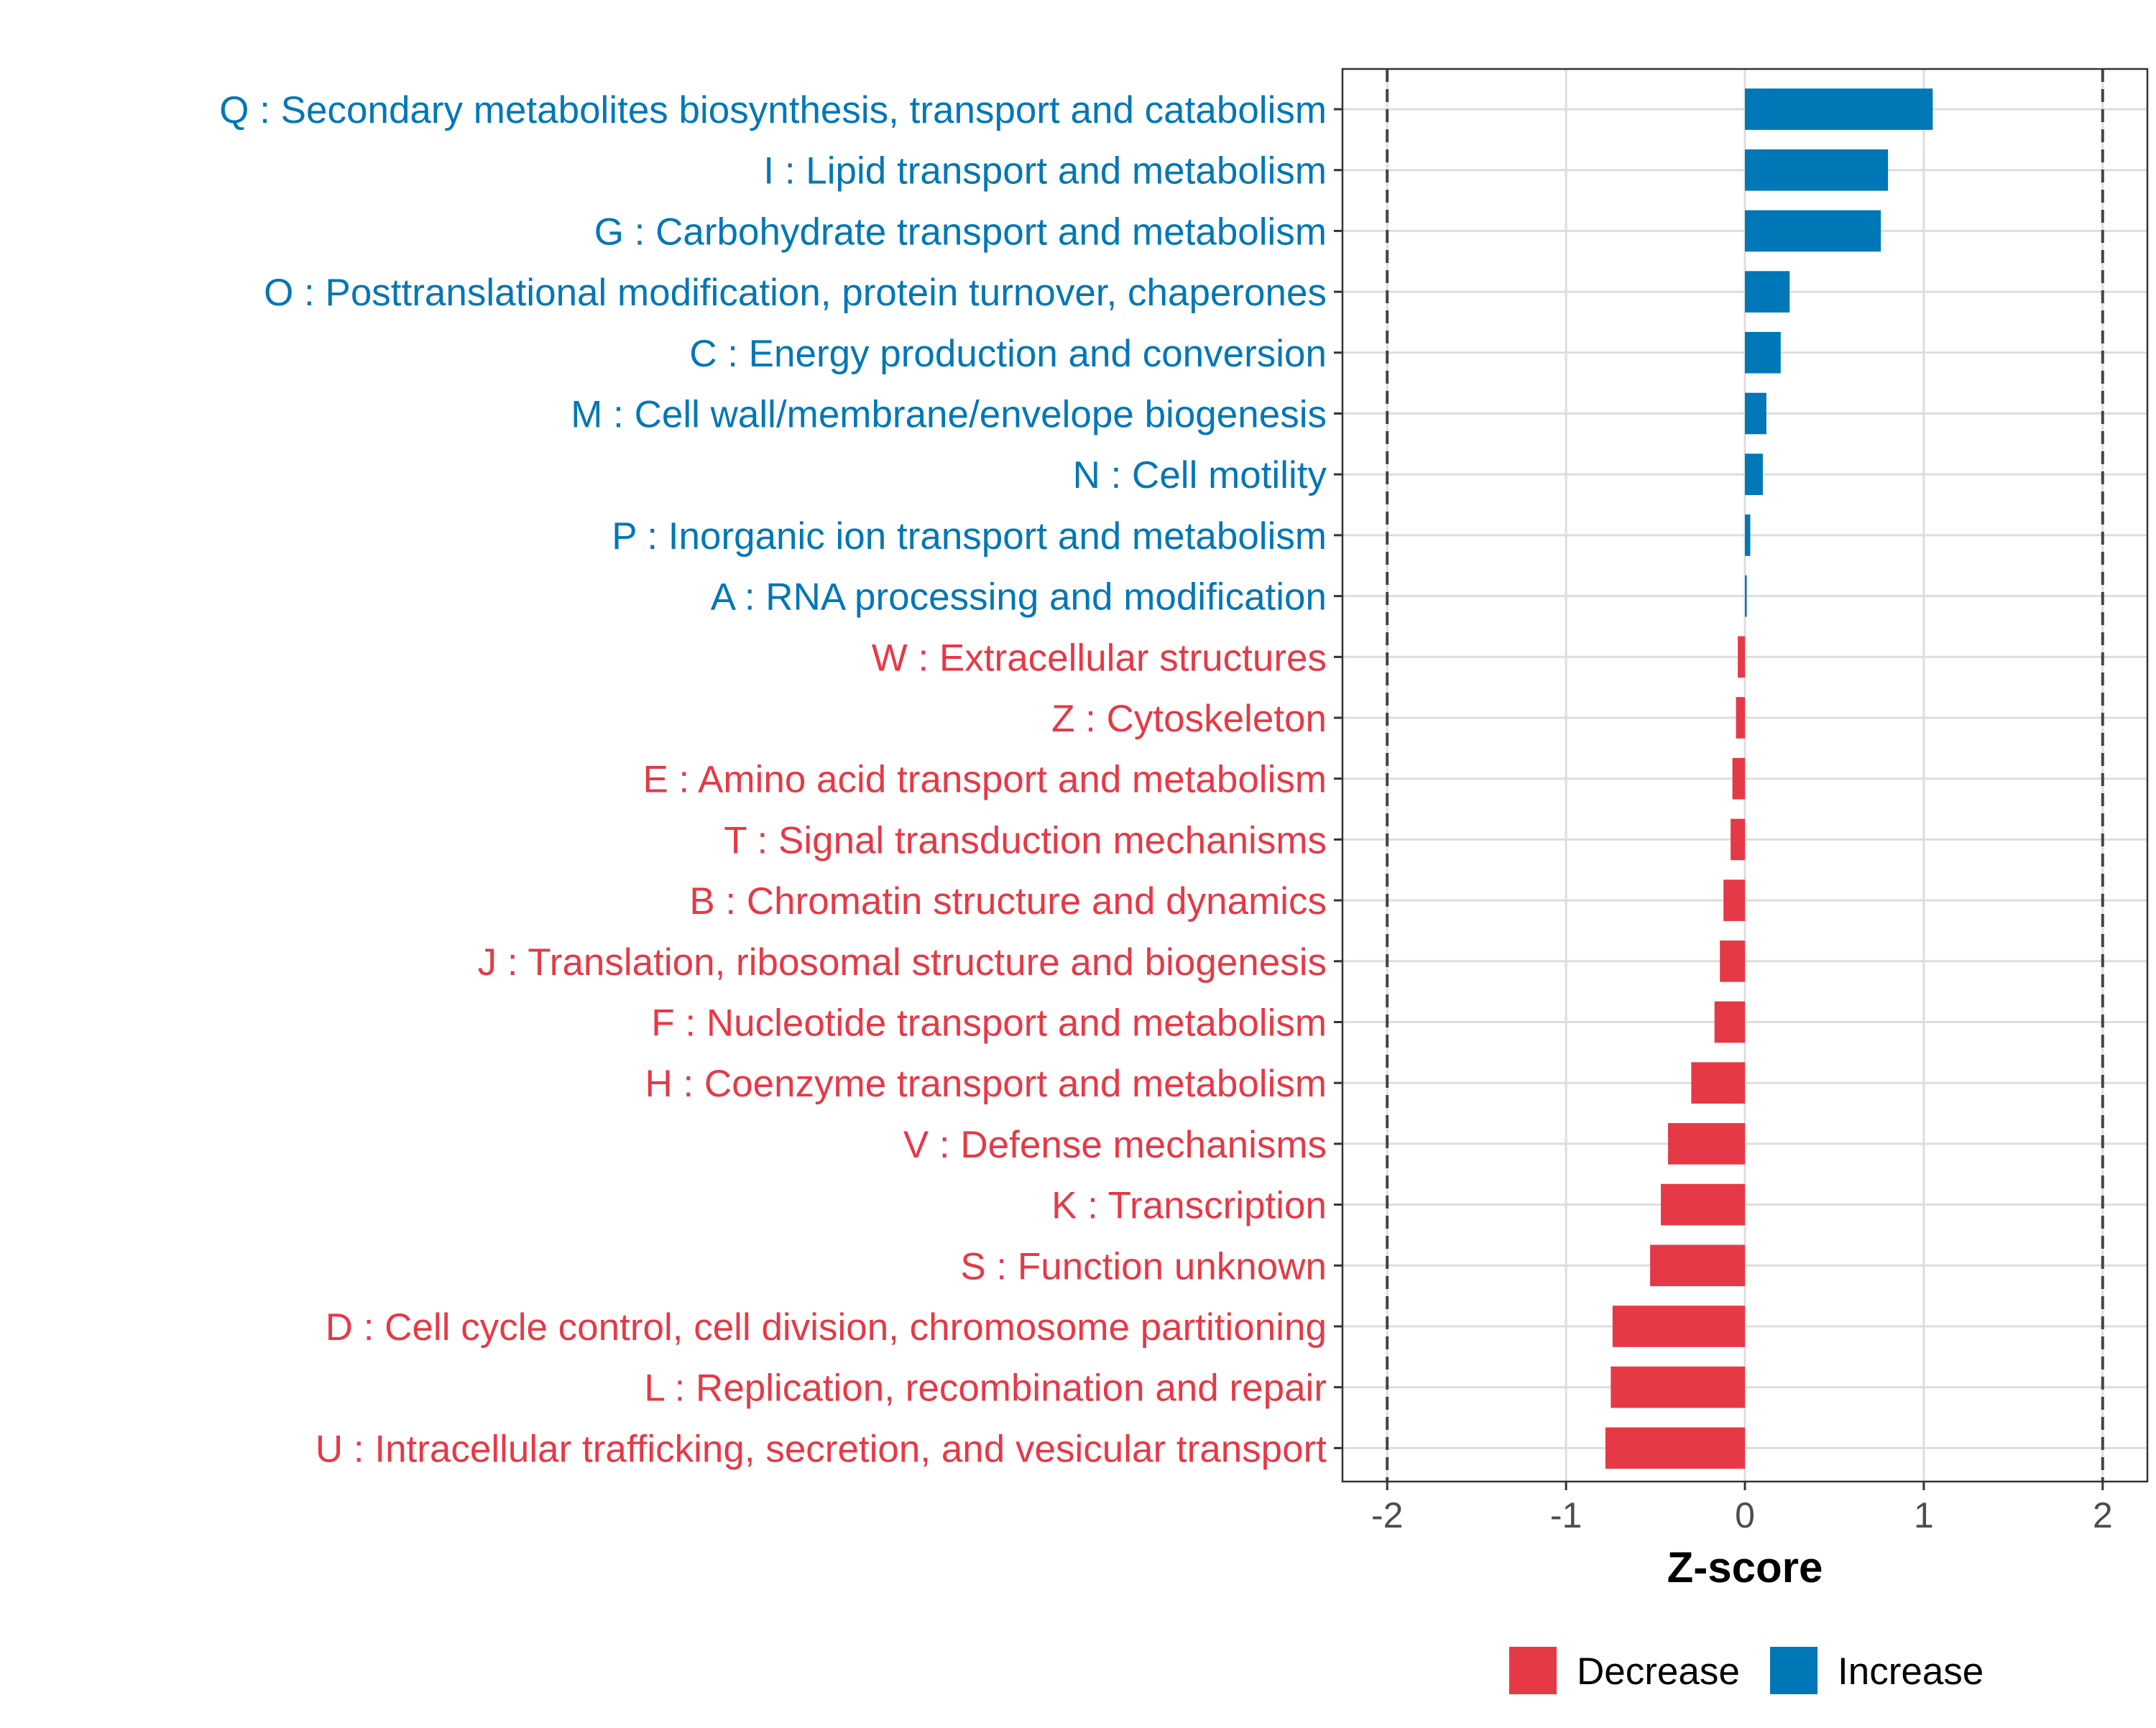  What do you see at coordinates (1769, 779) in the screenshot?
I see `bars-layer` at bounding box center [1769, 779].